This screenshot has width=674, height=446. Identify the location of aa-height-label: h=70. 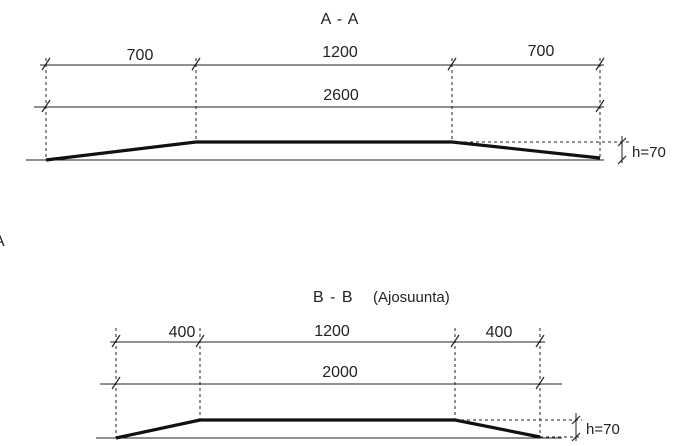
(649, 152).